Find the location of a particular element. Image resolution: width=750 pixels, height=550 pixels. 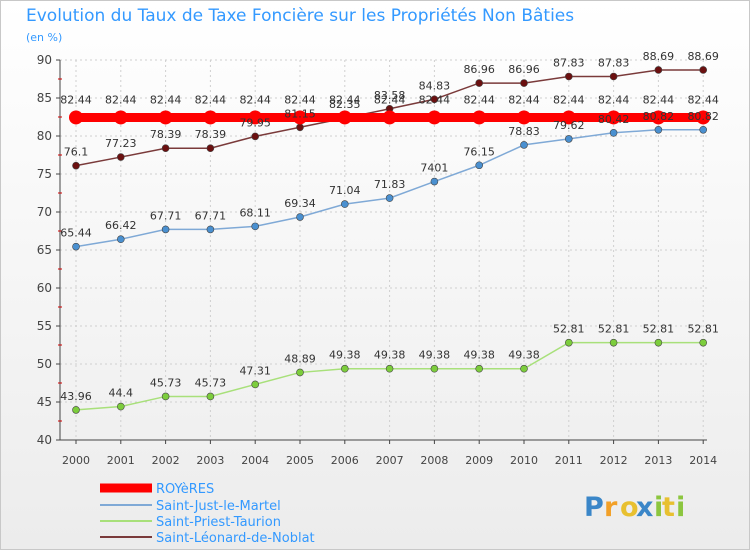

y-tick-label: 75 is located at coordinates (44, 174).